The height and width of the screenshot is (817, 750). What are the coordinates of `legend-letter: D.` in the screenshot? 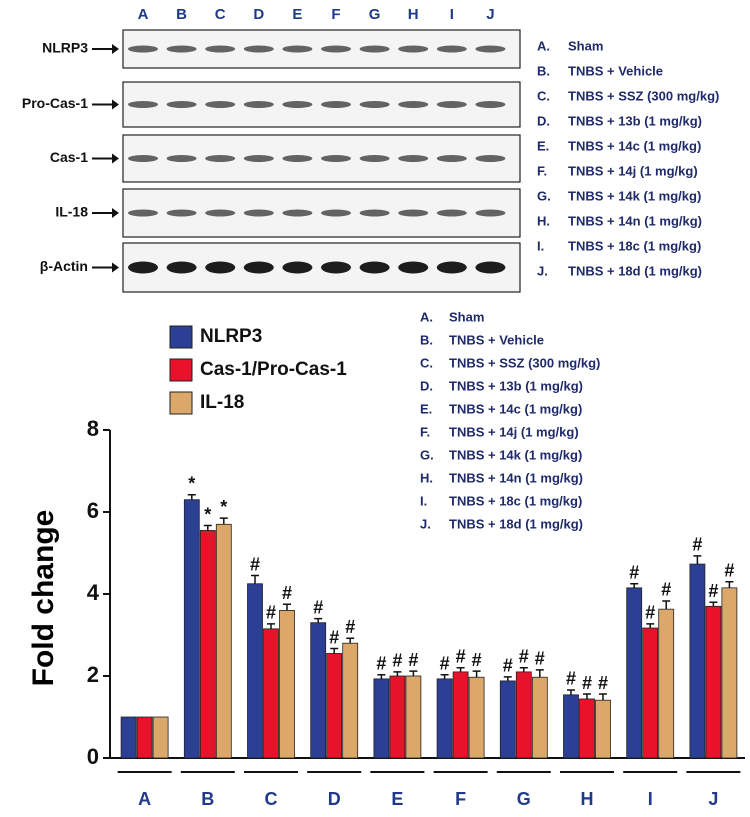 It's located at (543, 120).